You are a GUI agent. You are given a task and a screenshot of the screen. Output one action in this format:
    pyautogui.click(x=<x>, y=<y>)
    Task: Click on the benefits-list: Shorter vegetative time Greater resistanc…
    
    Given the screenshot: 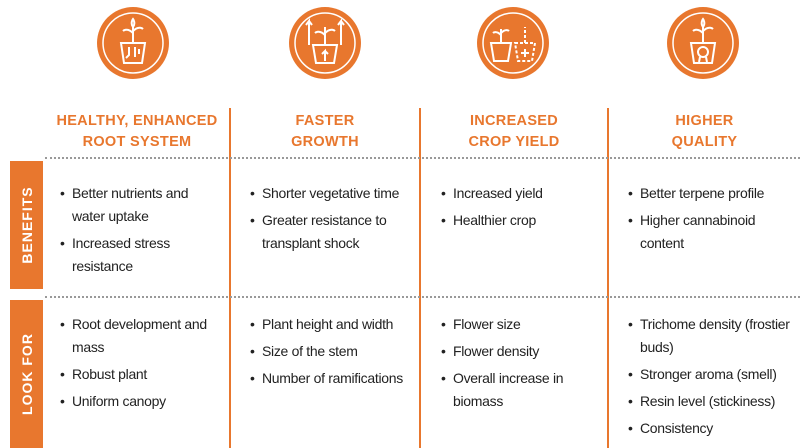 What is the action you would take?
    pyautogui.click(x=330, y=220)
    